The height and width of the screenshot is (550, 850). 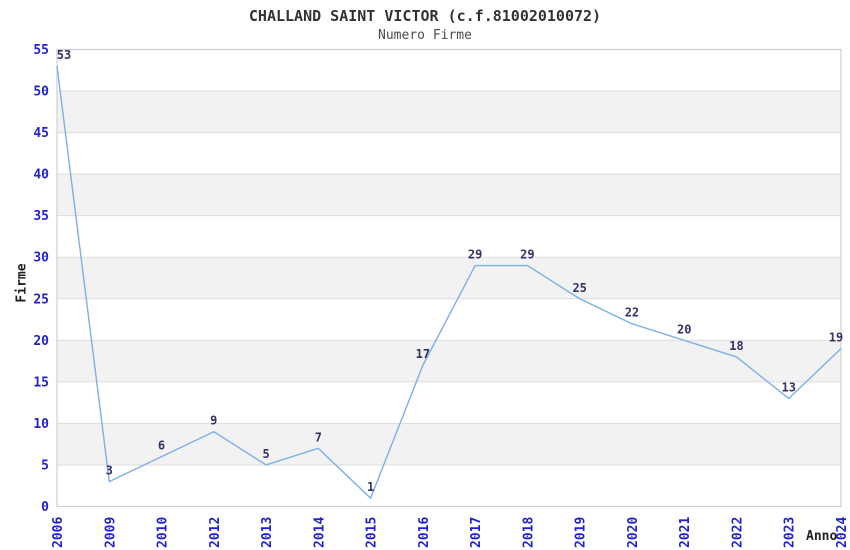 What do you see at coordinates (267, 532) in the screenshot?
I see `x-tick-label: 2013` at bounding box center [267, 532].